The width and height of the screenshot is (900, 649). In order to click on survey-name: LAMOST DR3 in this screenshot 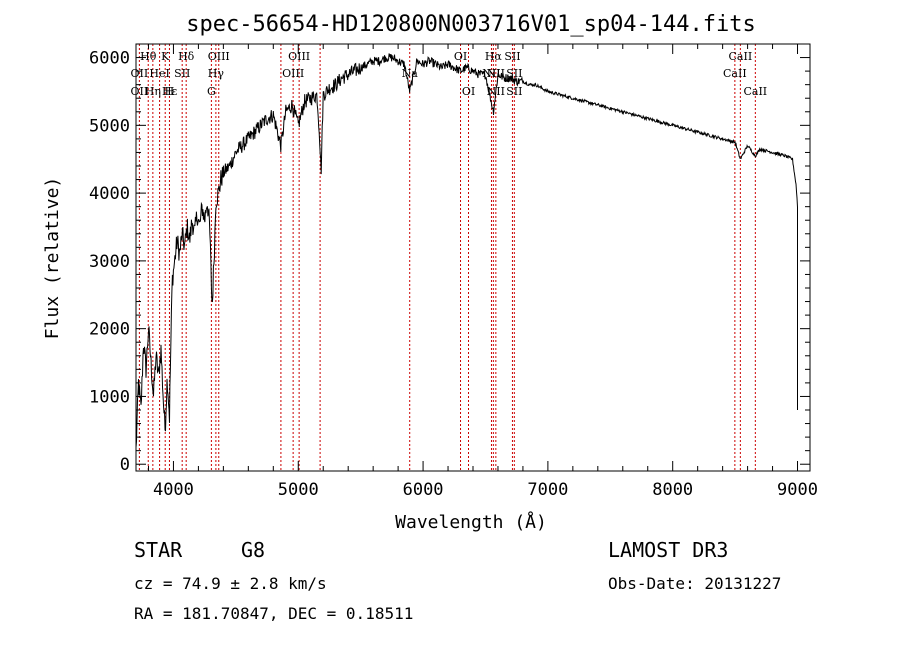, I will do `click(668, 550)`.